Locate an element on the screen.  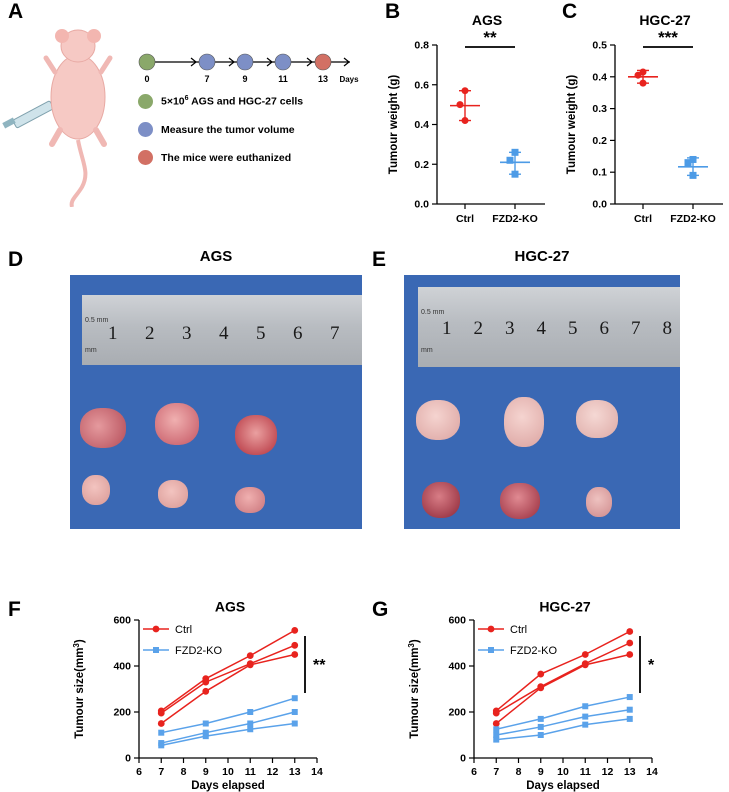
legend-dot-injection is located at coordinates (145, 101).